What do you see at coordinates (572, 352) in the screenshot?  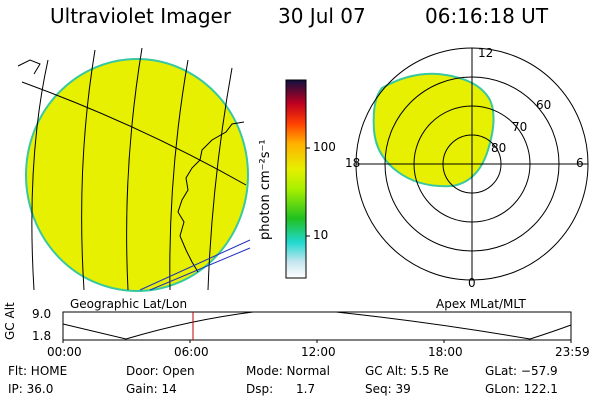 I see `altitude-x-tick-label: 23:59` at bounding box center [572, 352].